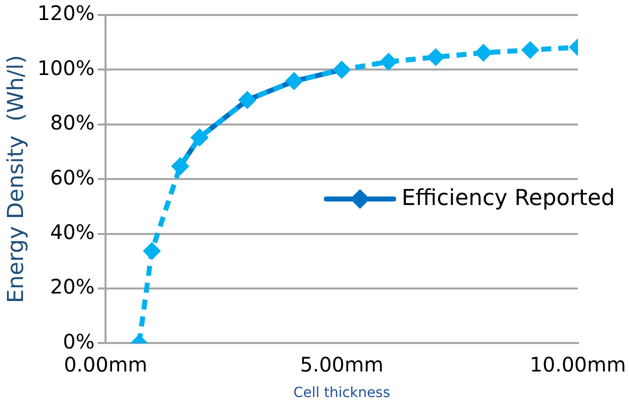 This screenshot has height=406, width=629. I want to click on y-tick-label: 20%, so click(72, 286).